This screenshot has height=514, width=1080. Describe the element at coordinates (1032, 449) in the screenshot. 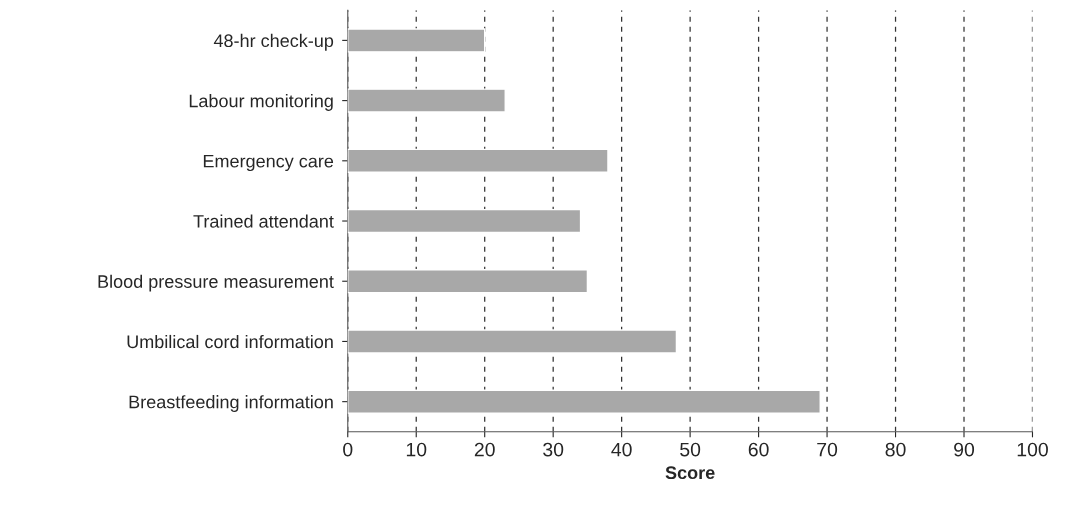

I see `x-tick-label: 100` at that location.